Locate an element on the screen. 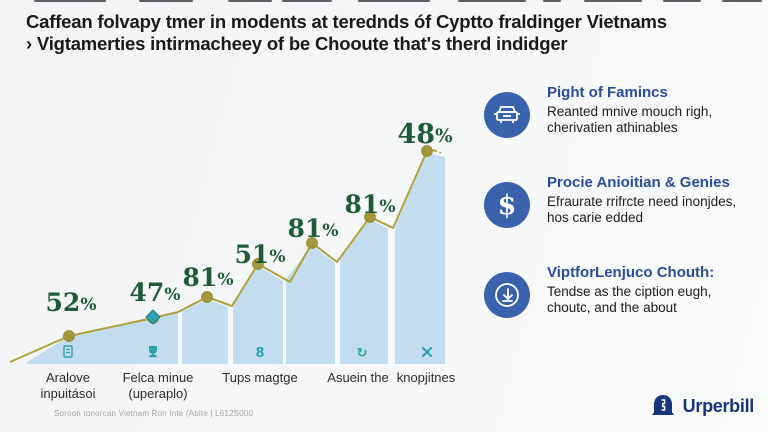  x-icon is located at coordinates (427, 352).